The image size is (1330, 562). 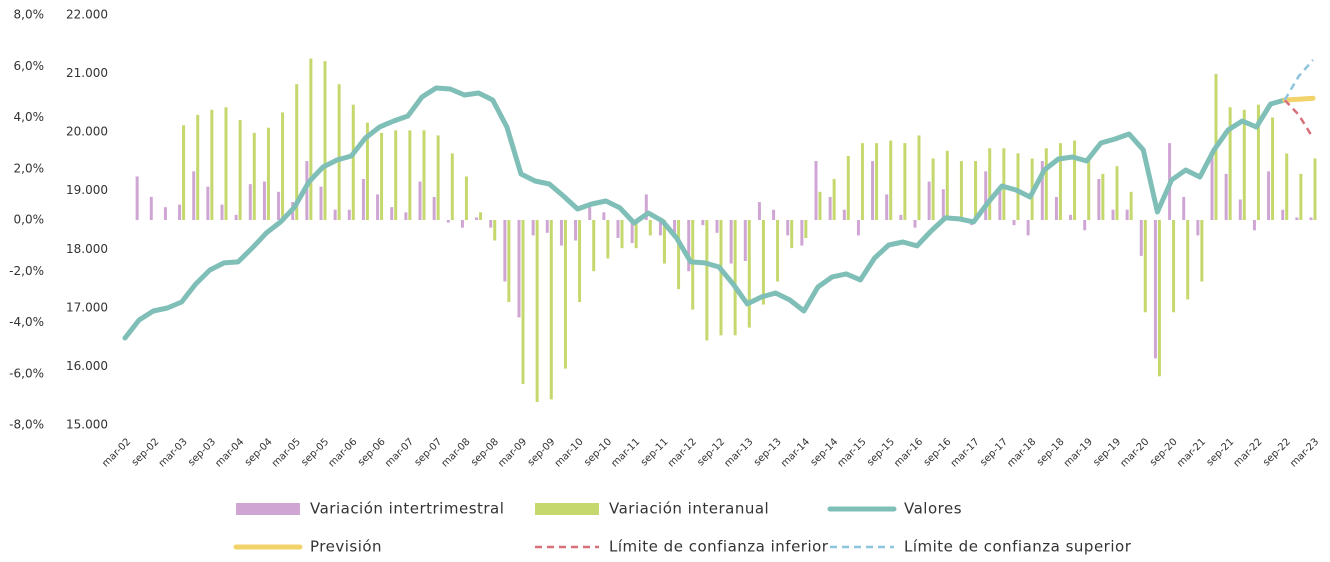 I want to click on x-tick-label: sep-14, so click(x=825, y=452).